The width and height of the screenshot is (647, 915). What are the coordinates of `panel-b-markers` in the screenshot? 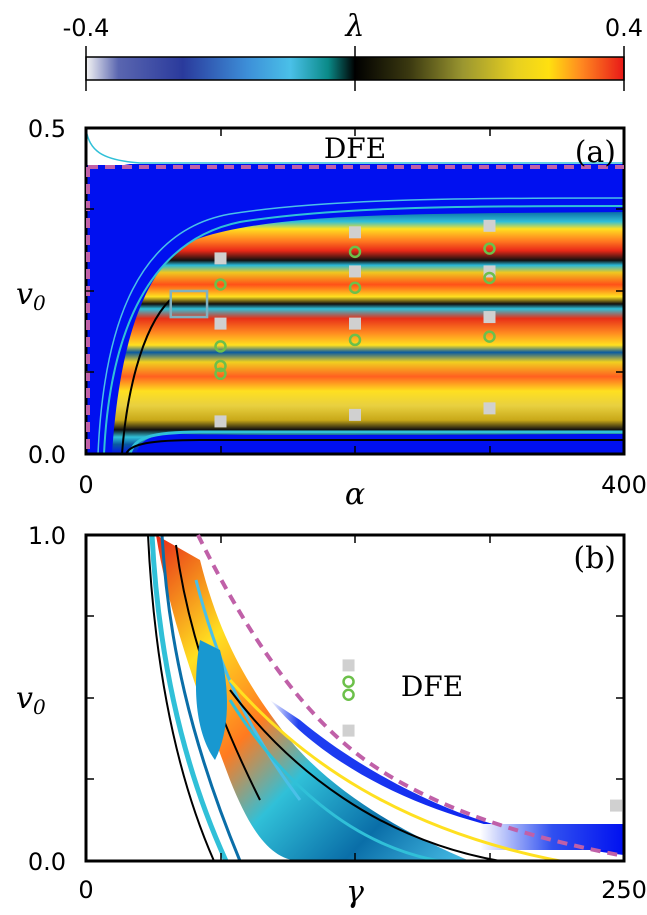 It's located at (482, 735).